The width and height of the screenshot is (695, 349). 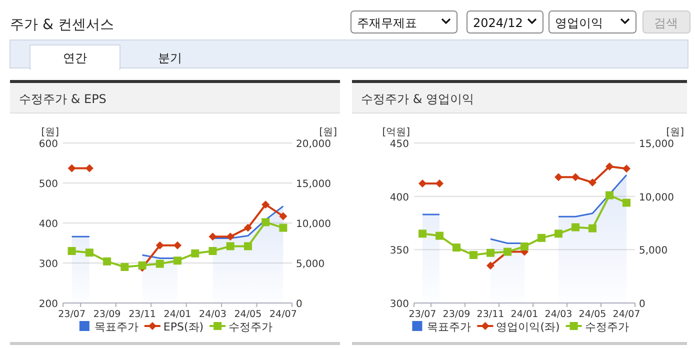 What do you see at coordinates (498, 23) in the screenshot?
I see `text: 2024/12` at bounding box center [498, 23].